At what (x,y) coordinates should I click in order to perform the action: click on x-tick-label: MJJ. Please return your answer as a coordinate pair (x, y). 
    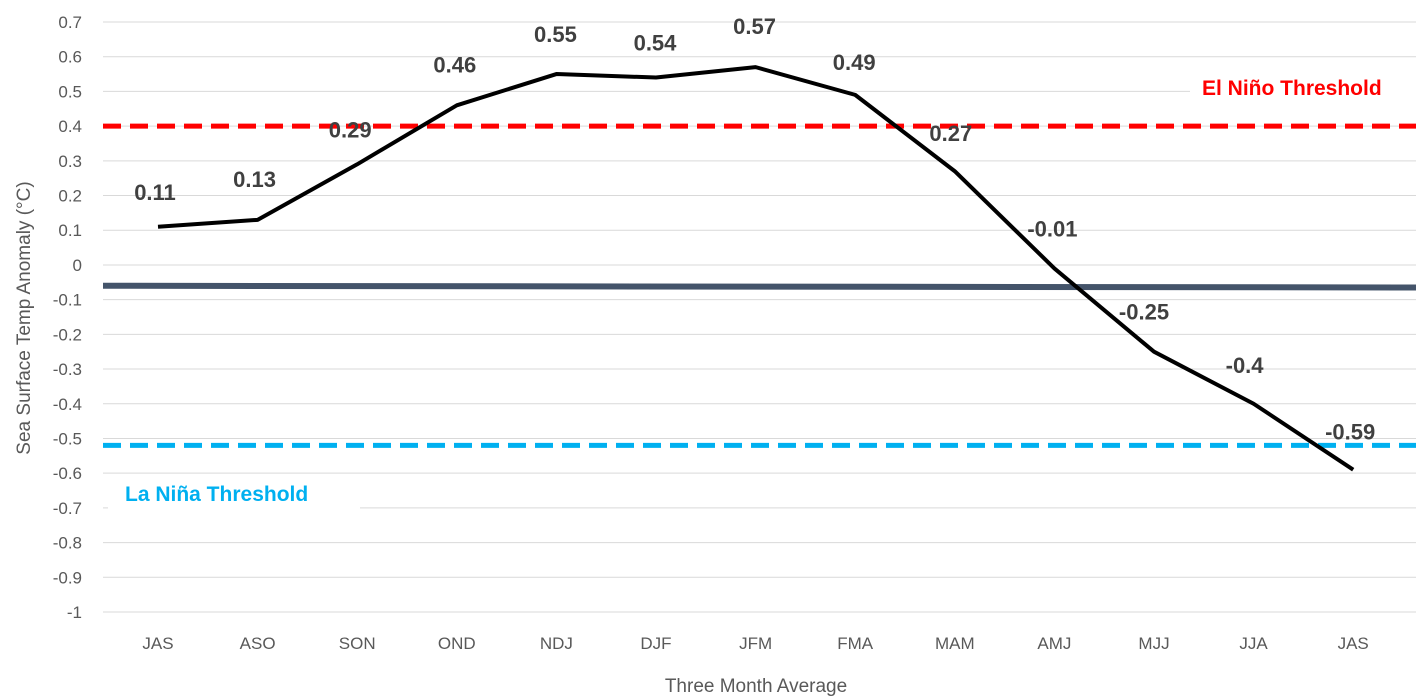
    Looking at the image, I should click on (1153, 643).